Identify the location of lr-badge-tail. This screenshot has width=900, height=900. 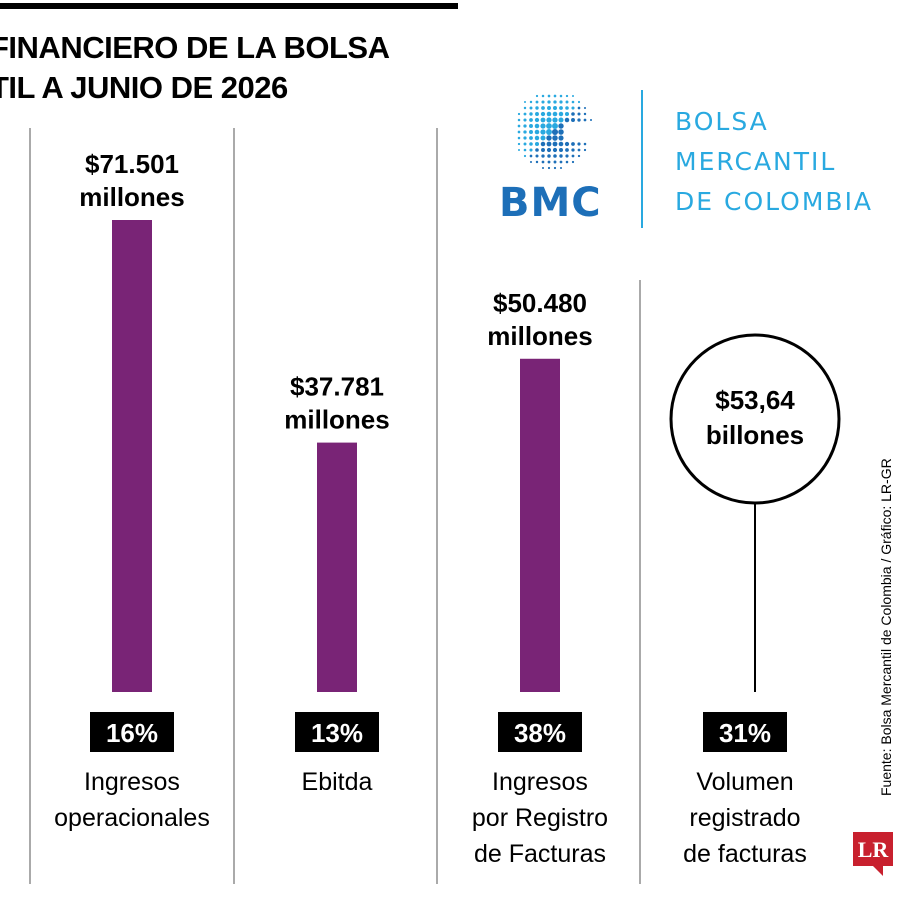
(878, 871).